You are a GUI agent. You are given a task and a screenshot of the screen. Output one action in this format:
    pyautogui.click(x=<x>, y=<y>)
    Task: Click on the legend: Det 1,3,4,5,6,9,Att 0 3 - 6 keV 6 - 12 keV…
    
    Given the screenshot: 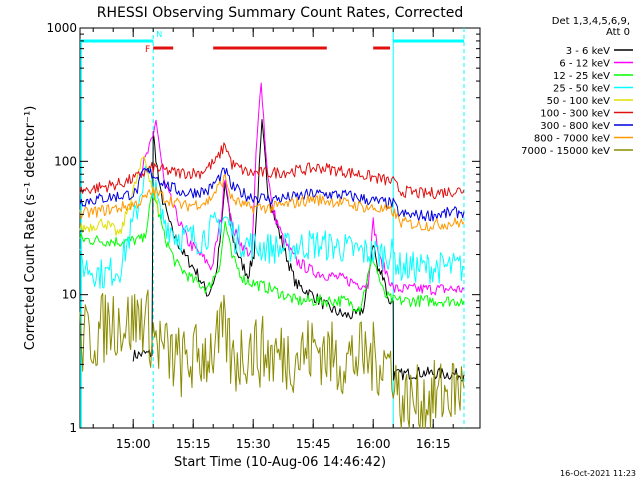 What is the action you would take?
    pyautogui.click(x=577, y=86)
    